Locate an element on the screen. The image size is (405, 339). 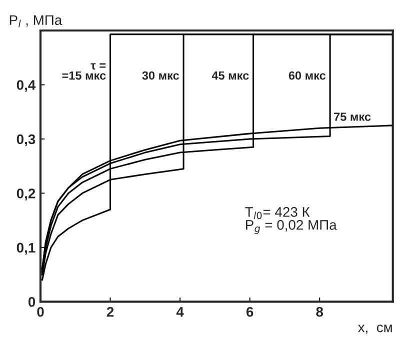
x-axis-title: x, см is located at coordinates (375, 329).